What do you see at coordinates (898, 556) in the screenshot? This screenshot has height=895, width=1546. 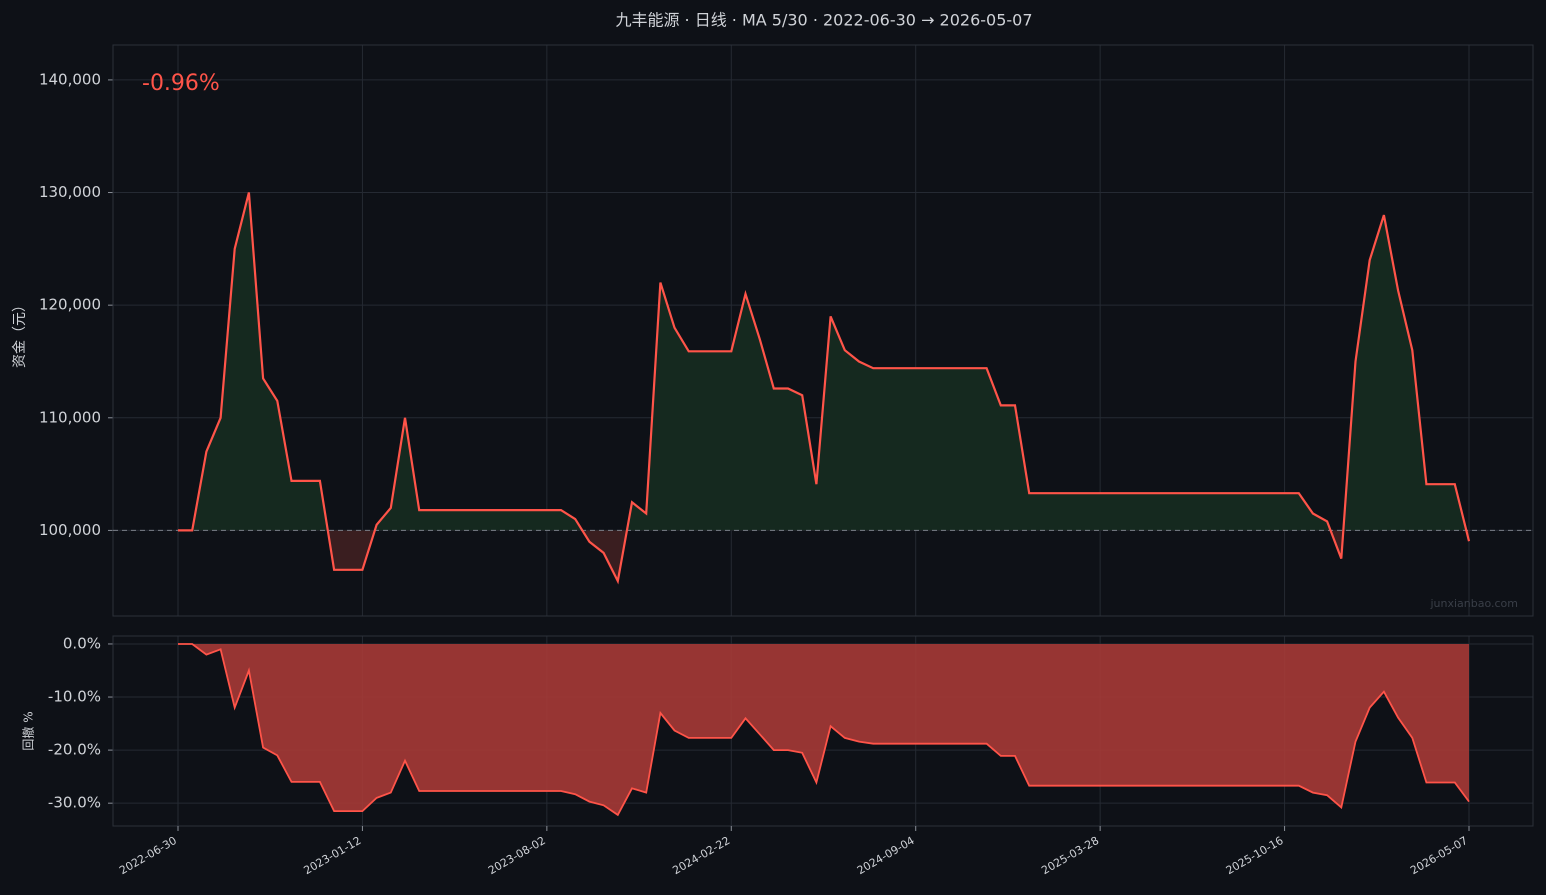 I see `loss-area` at bounding box center [898, 556].